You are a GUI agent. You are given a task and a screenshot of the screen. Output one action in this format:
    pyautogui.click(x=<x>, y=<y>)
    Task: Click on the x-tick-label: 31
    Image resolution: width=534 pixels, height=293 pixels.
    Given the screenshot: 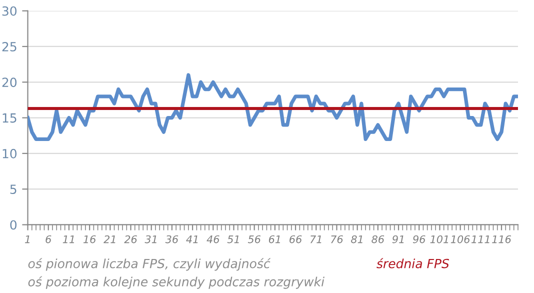 What is the action you would take?
    pyautogui.click(x=150, y=239)
    